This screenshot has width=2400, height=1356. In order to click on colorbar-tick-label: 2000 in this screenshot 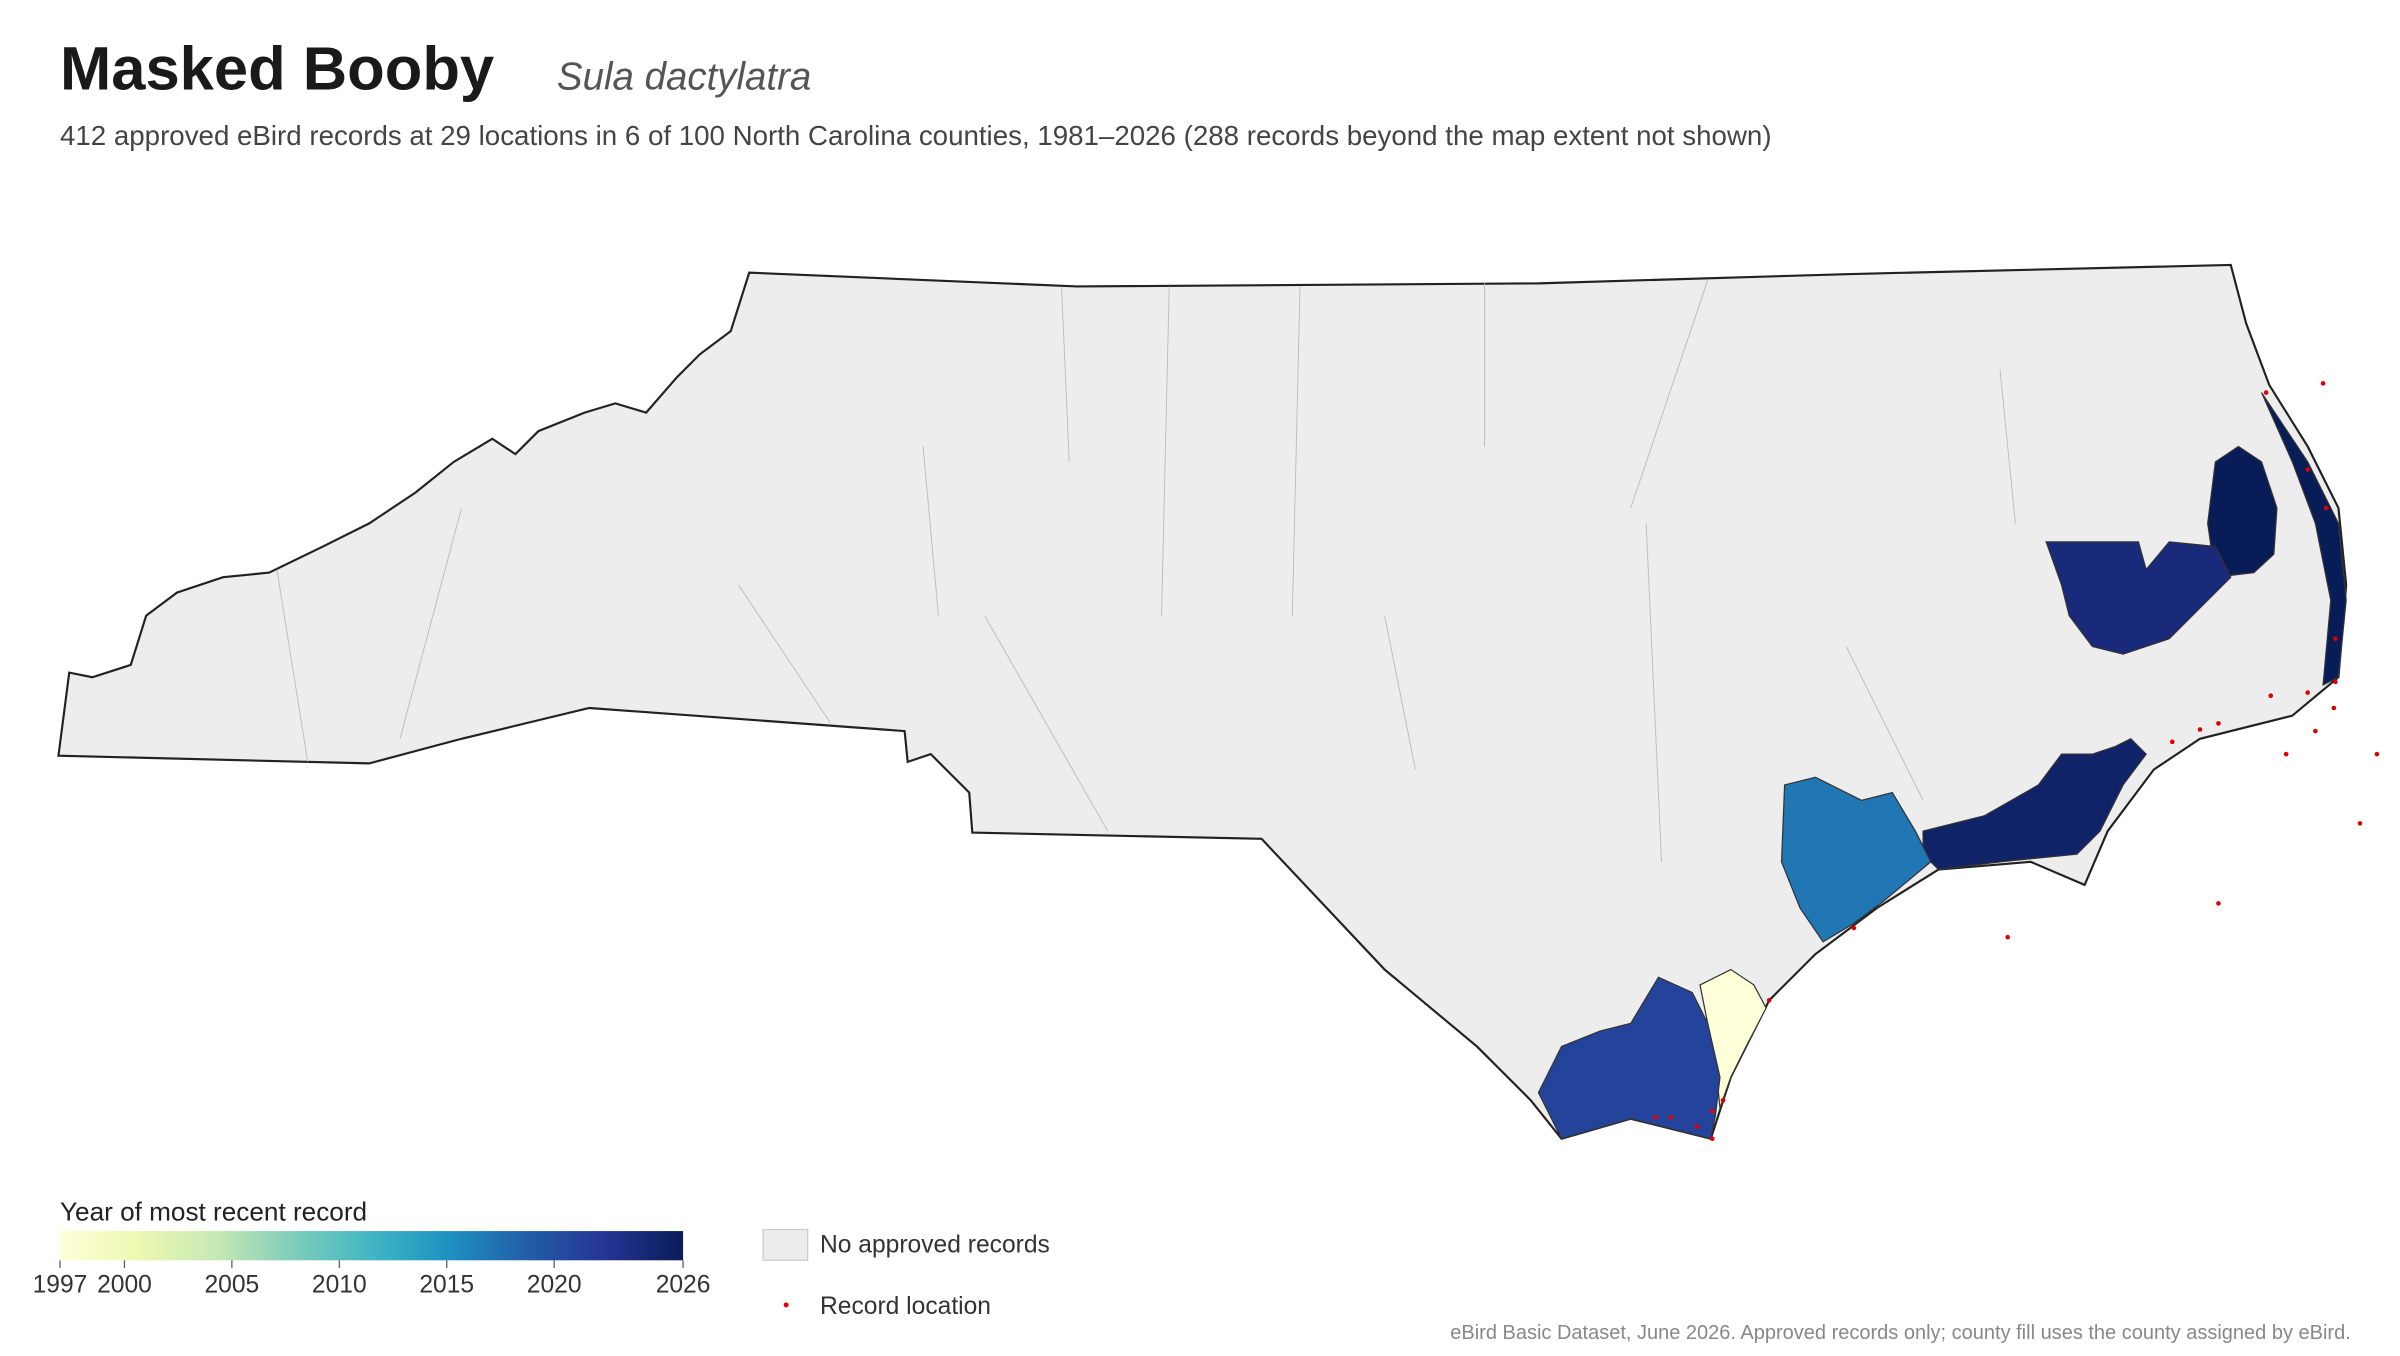, I will do `click(124, 1285)`.